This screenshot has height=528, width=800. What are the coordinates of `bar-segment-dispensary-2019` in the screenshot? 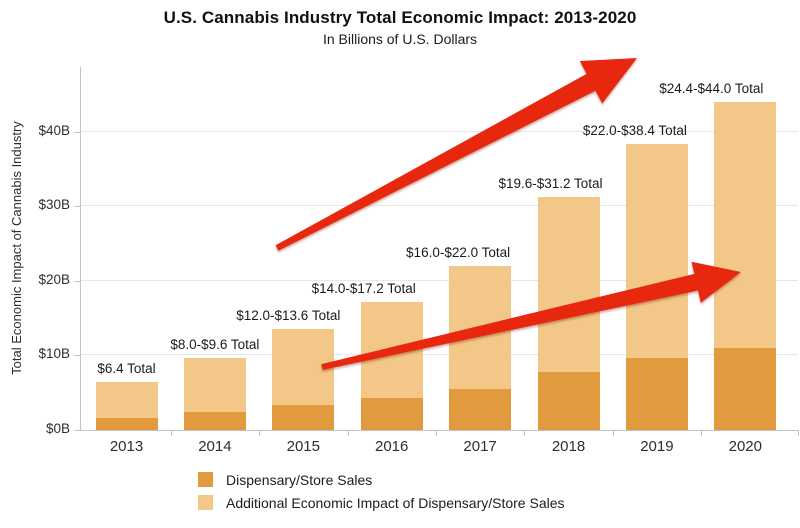 It's located at (656, 394).